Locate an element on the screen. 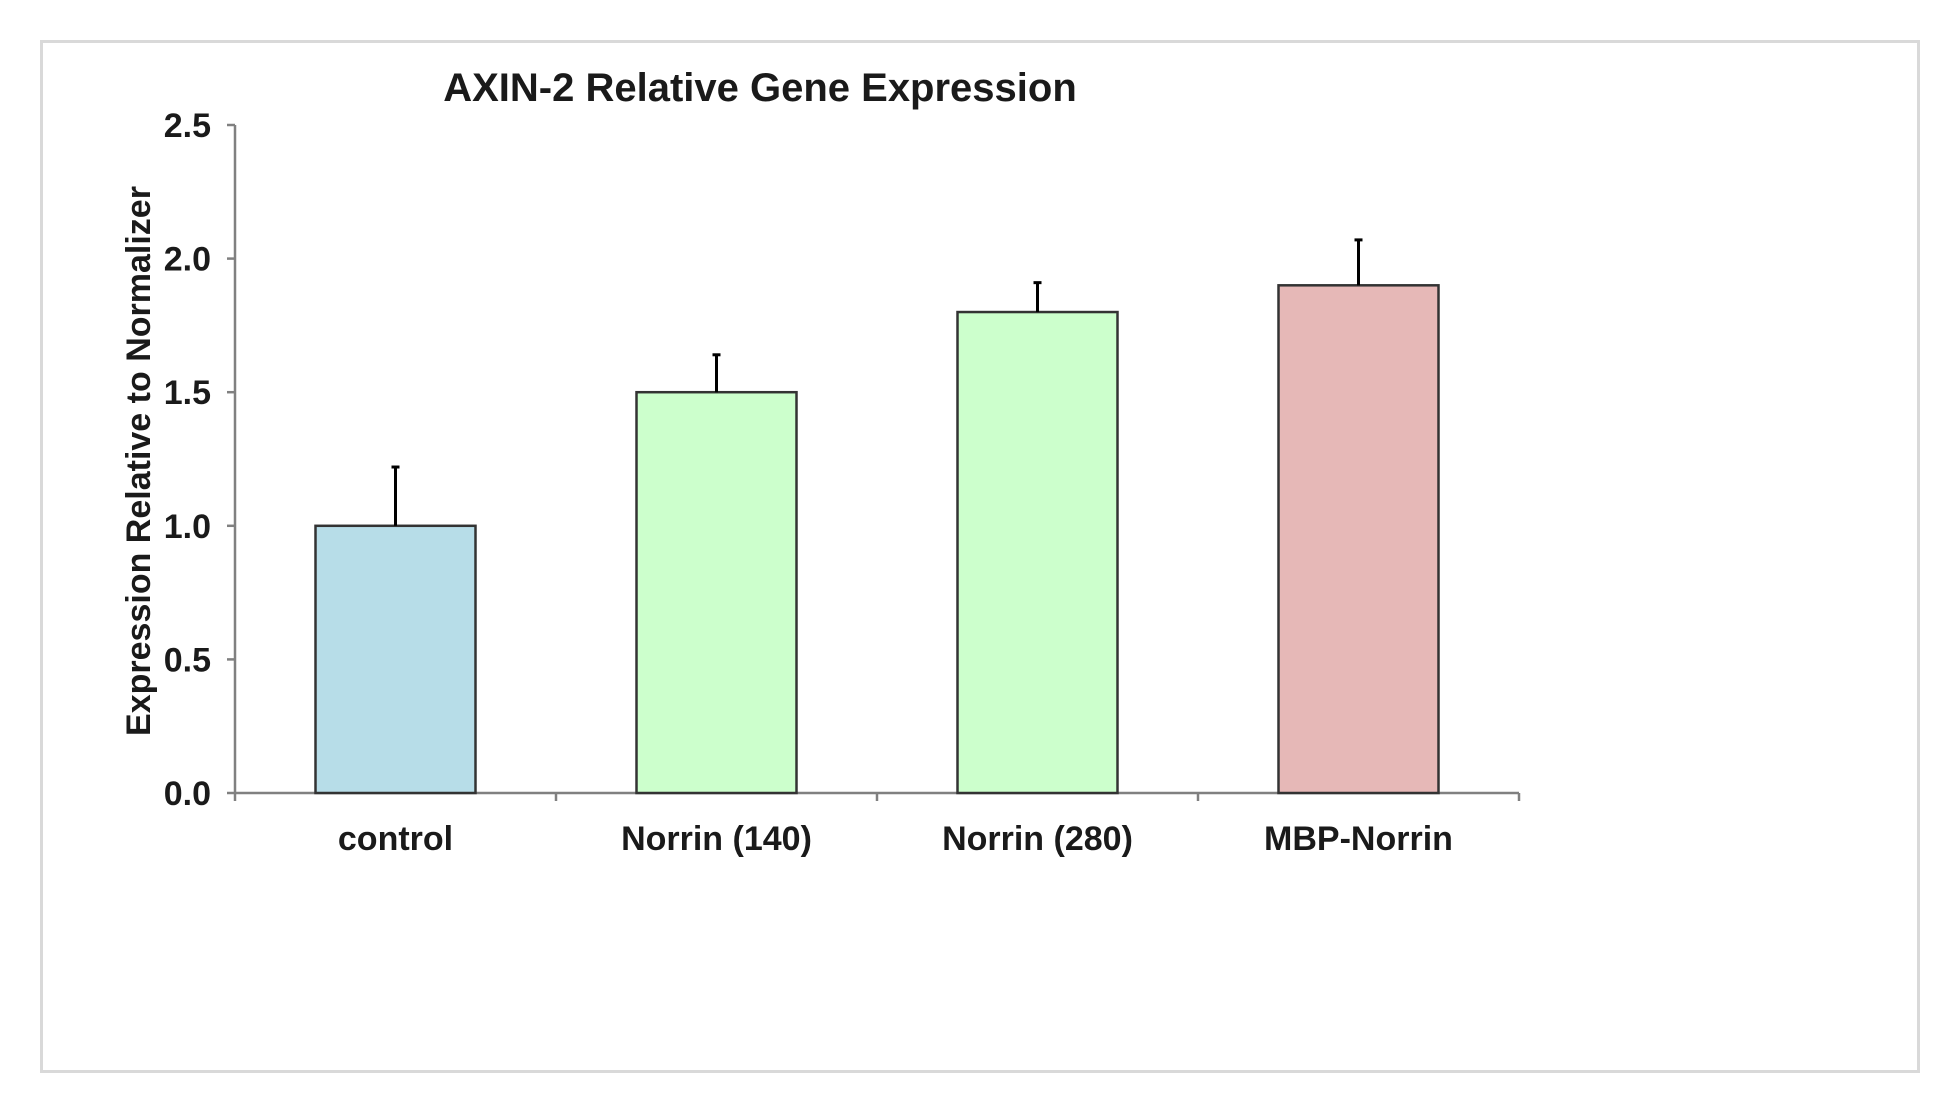 This screenshot has height=1105, width=1945. x-tick-label: control is located at coordinates (395, 839).